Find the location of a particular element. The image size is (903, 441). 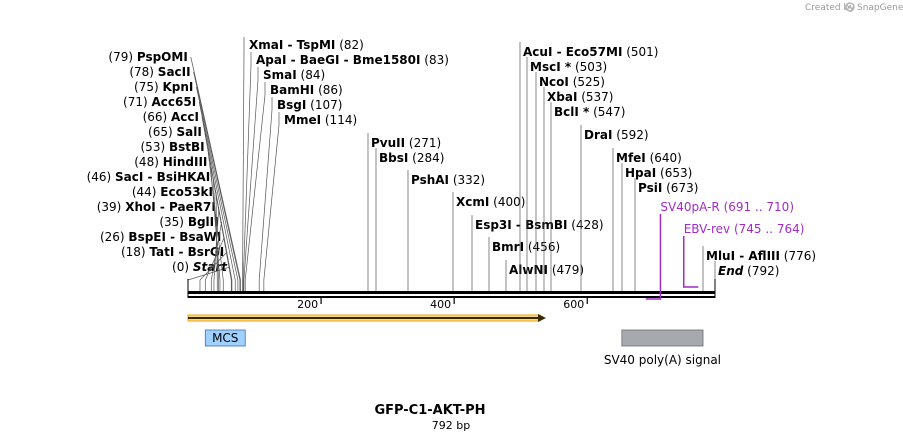

site-position: (107) is located at coordinates (324, 105).